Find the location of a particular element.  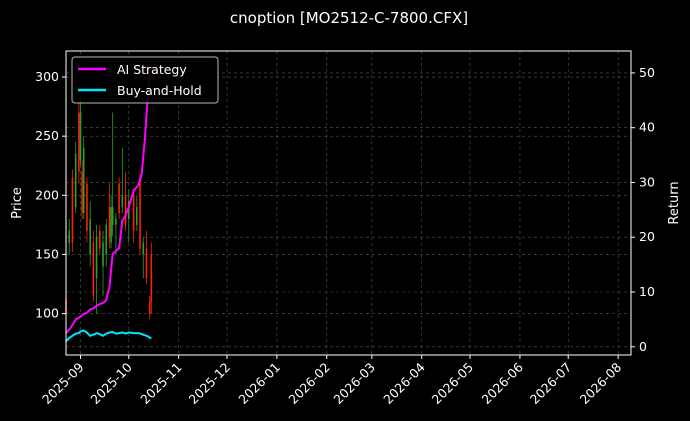

legend-label-buy-and-hold: Buy-and-Hold is located at coordinates (159, 90).